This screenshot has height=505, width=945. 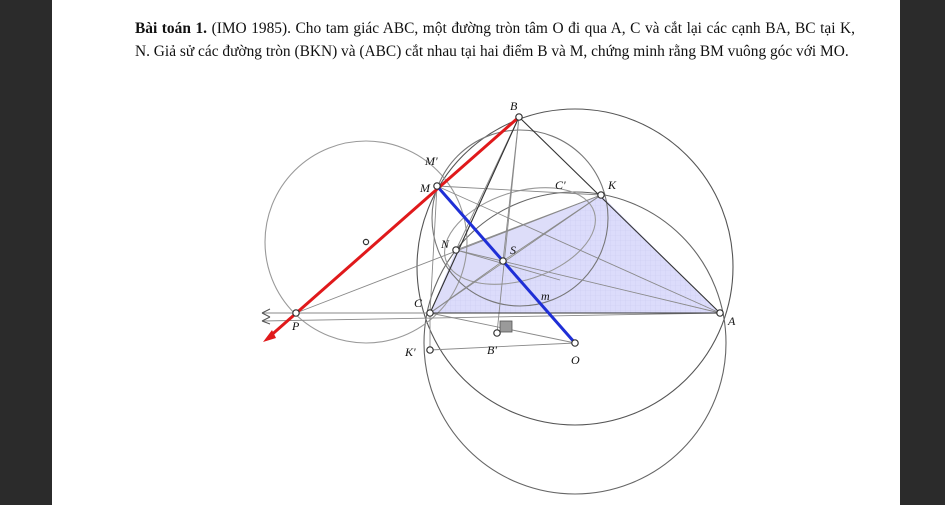 What do you see at coordinates (425, 188) in the screenshot?
I see `label-M: M` at bounding box center [425, 188].